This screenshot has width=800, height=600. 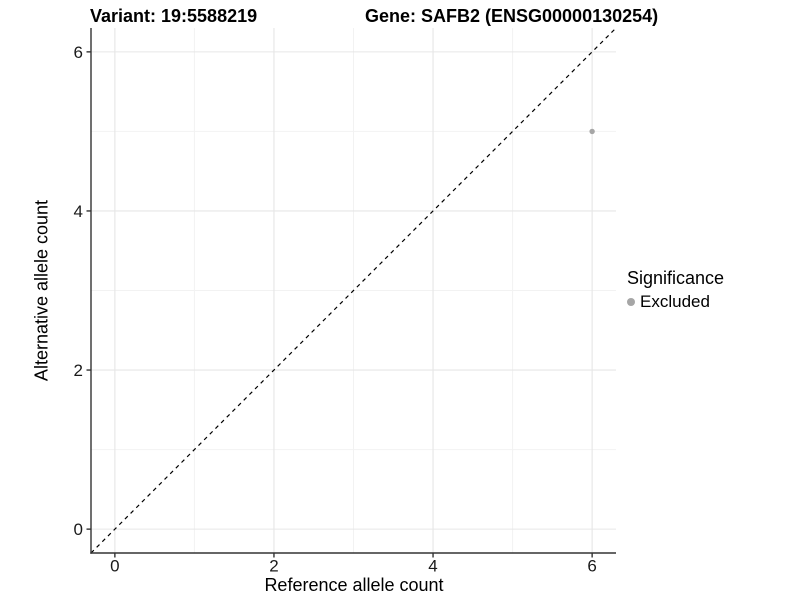 I want to click on legend-point-icon, so click(x=631, y=302).